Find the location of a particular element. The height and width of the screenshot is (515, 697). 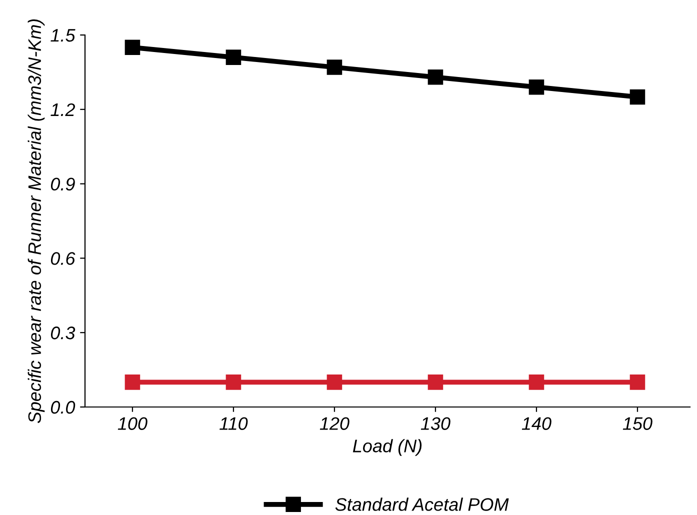

y-tick-label: 0.3 is located at coordinates (63, 333).